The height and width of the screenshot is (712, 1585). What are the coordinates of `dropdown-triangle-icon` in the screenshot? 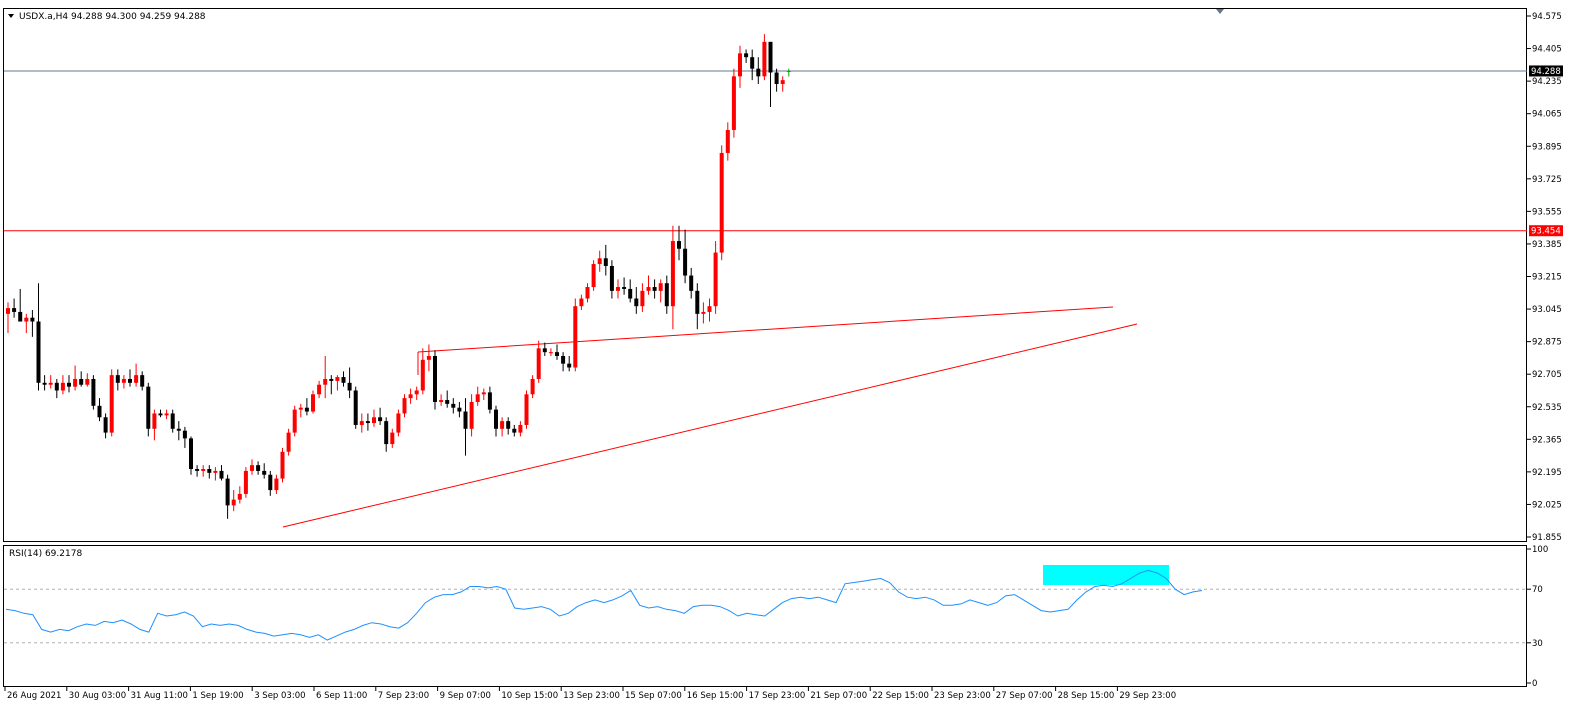 It's located at (11, 16).